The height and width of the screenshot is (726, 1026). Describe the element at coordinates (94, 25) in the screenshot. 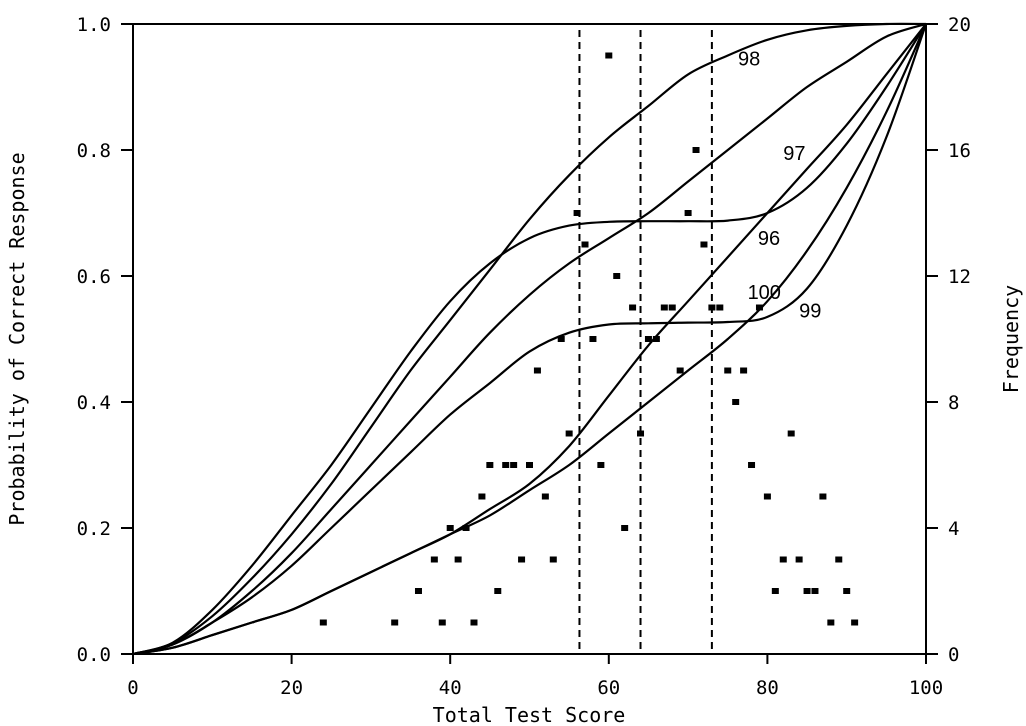

I see `y-tick-label: 1.0` at that location.